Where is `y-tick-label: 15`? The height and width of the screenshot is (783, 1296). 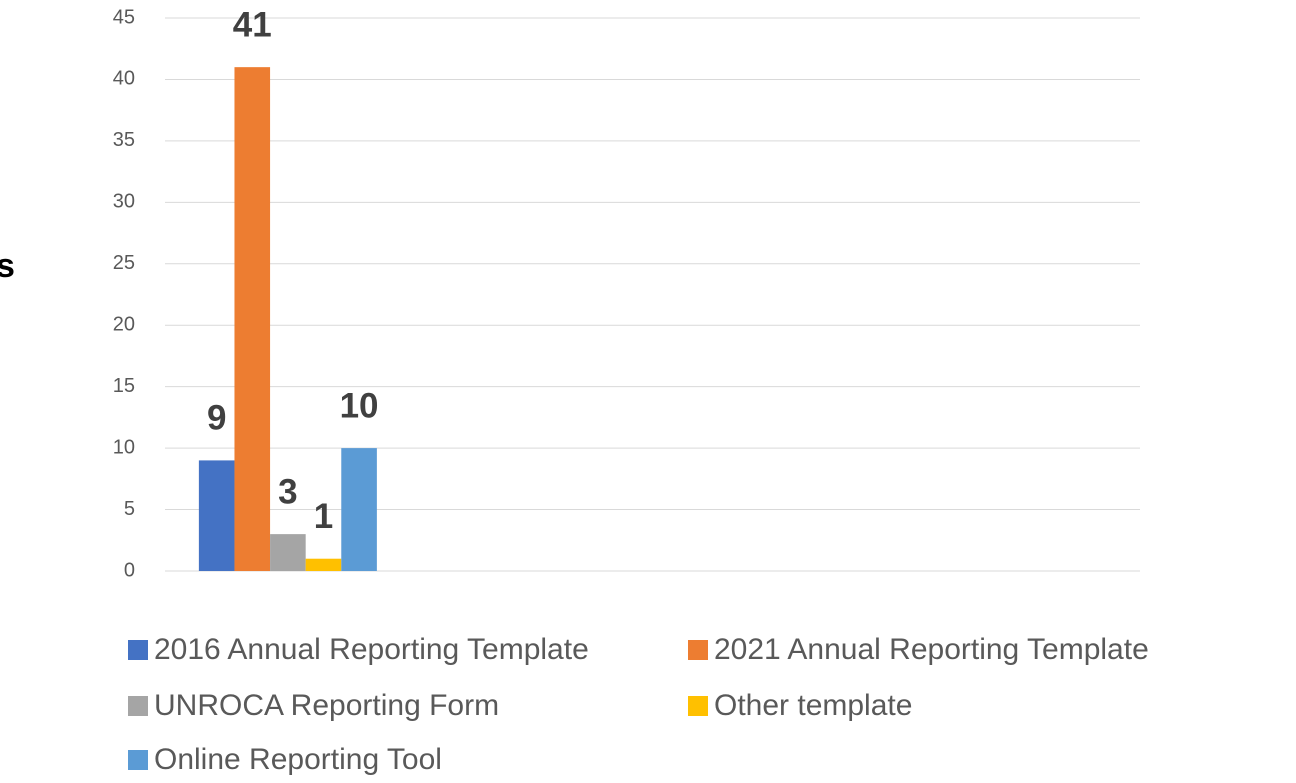
y-tick-label: 15 is located at coordinates (124, 386).